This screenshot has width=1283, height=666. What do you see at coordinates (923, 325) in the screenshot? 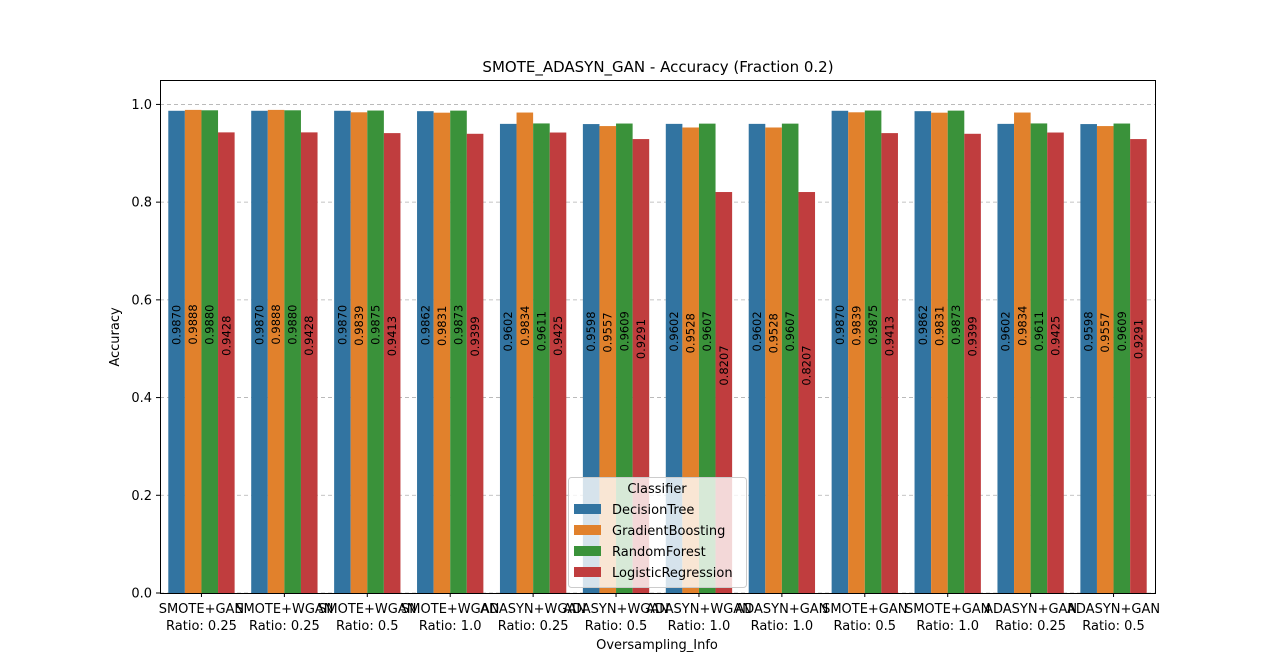
I see `bar-value-label: 0.9862` at bounding box center [923, 325].